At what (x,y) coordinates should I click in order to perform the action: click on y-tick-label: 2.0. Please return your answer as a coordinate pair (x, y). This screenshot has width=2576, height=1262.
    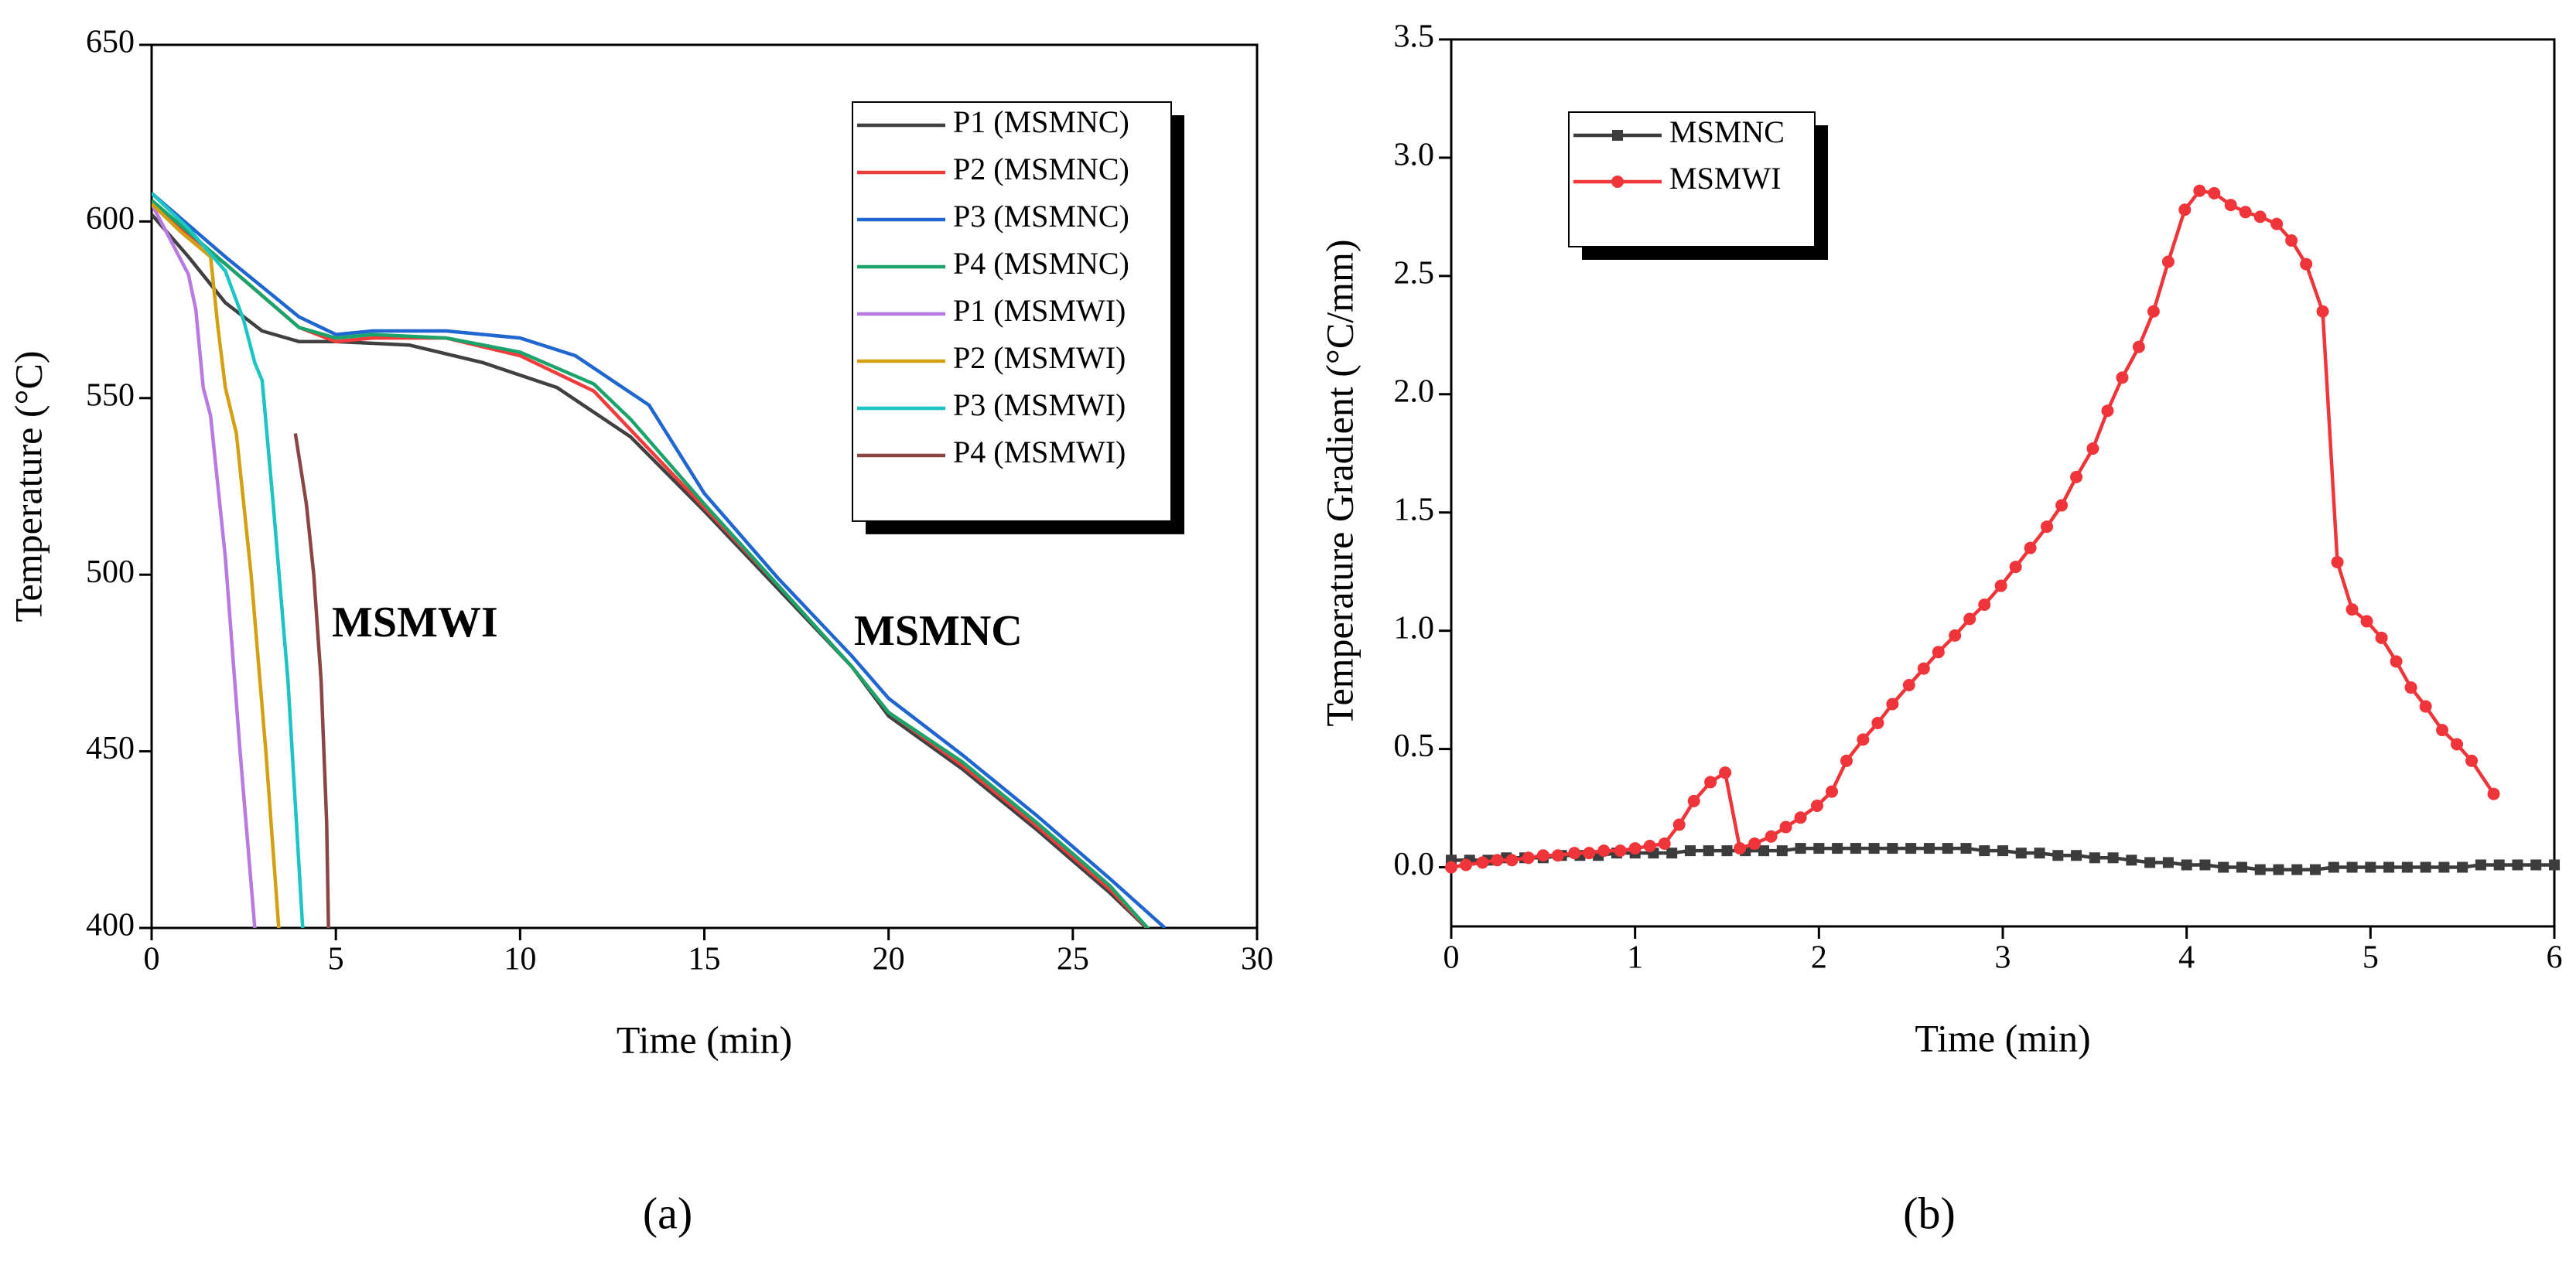
    Looking at the image, I should click on (1414, 391).